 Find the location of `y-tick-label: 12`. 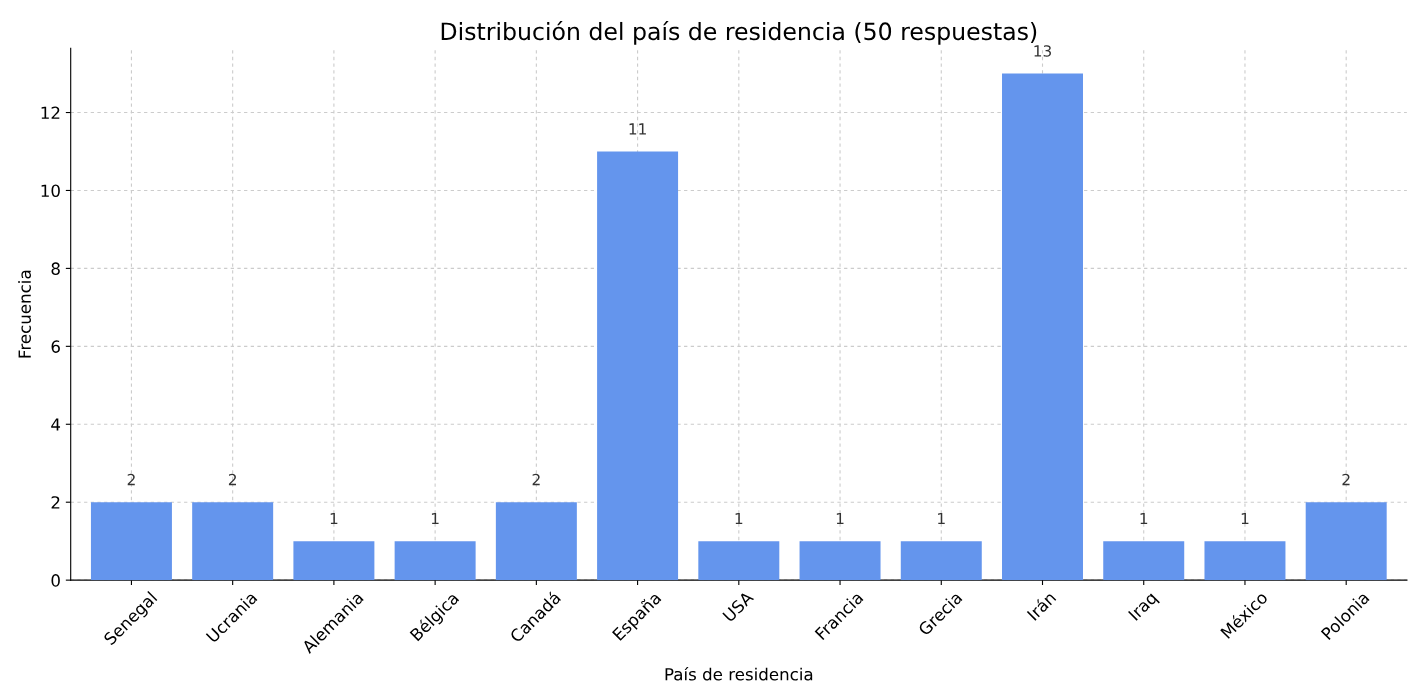

y-tick-label: 12 is located at coordinates (50, 112).